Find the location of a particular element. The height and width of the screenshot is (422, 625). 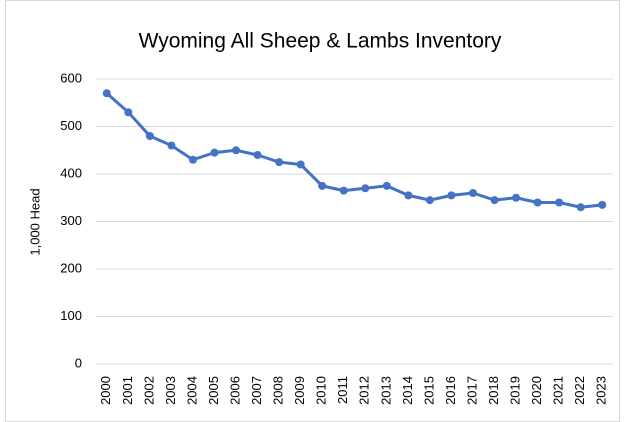

chart-title: Wyoming All Sheep & Lambs Inventory is located at coordinates (320, 41).